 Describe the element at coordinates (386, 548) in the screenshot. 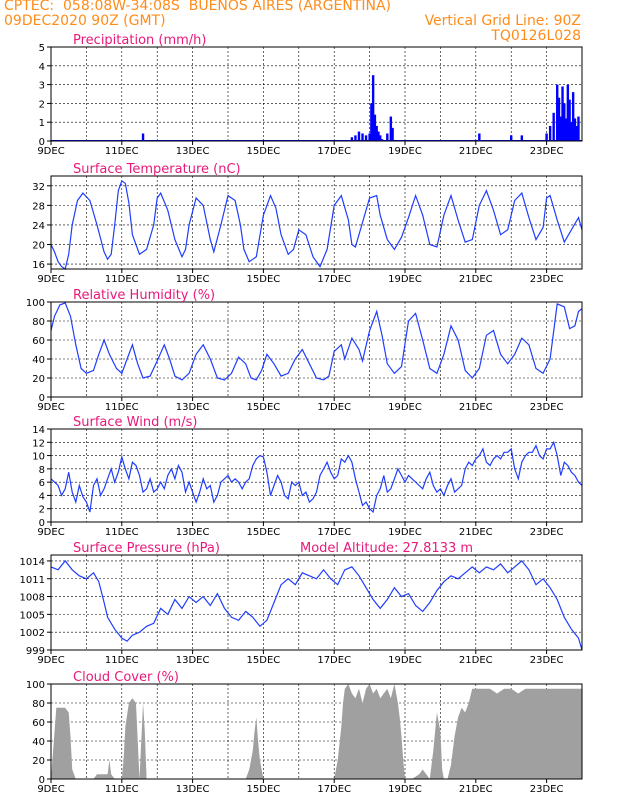

I see `panel-annotation: Model Altitude: 27.8133 m` at that location.